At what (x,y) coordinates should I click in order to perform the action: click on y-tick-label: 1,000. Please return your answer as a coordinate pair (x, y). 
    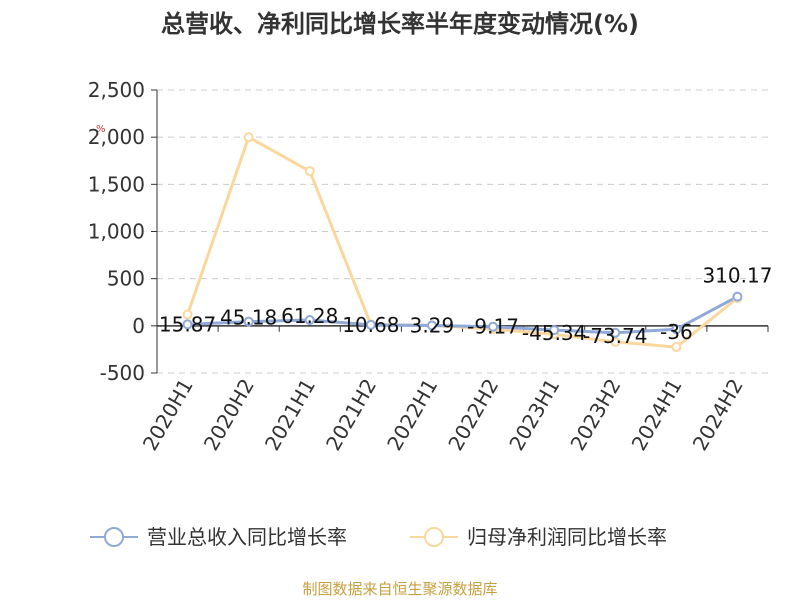
    Looking at the image, I should click on (116, 232).